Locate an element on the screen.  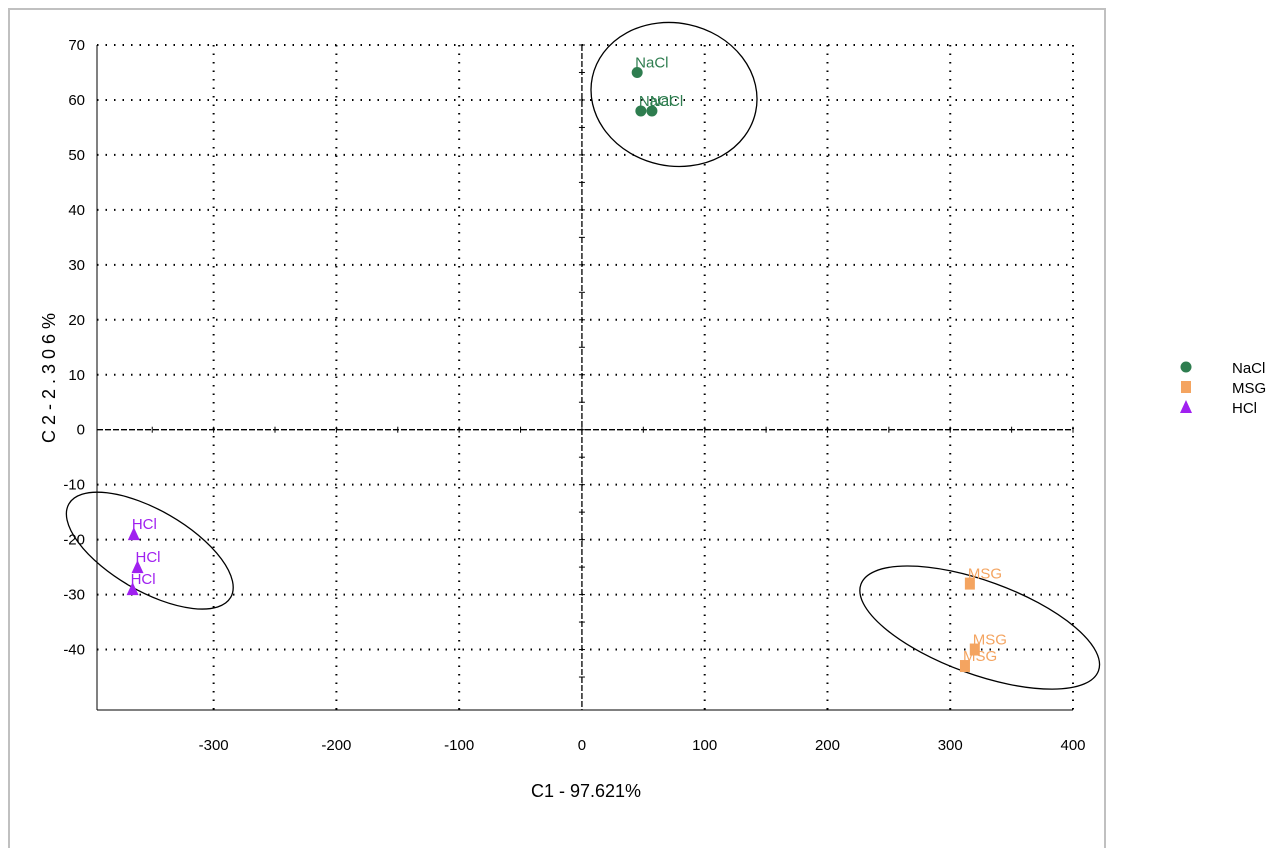
cluster-ellipse-nacl is located at coordinates (674, 94).